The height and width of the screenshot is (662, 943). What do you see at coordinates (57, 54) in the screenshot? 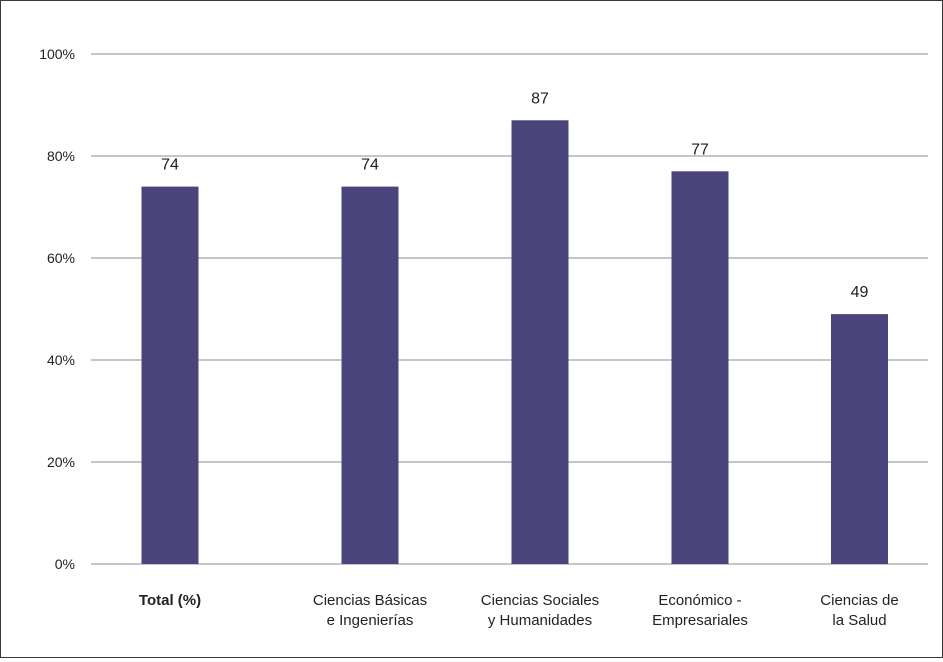
I see `y-tick-label: 100%` at bounding box center [57, 54].